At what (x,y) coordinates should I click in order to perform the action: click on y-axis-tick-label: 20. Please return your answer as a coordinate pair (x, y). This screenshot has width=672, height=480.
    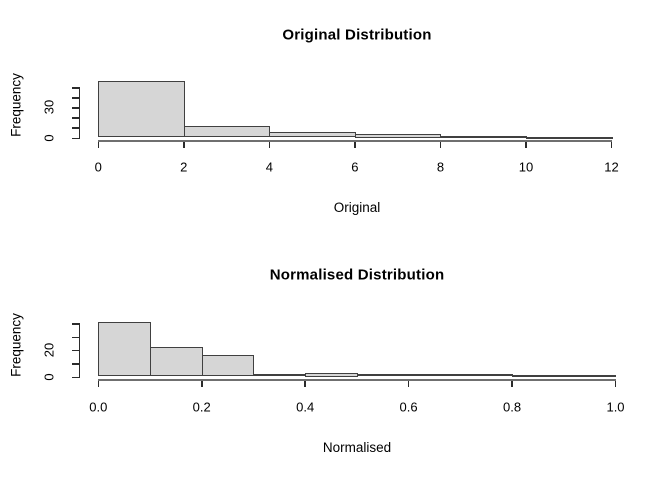
    Looking at the image, I should click on (49, 350).